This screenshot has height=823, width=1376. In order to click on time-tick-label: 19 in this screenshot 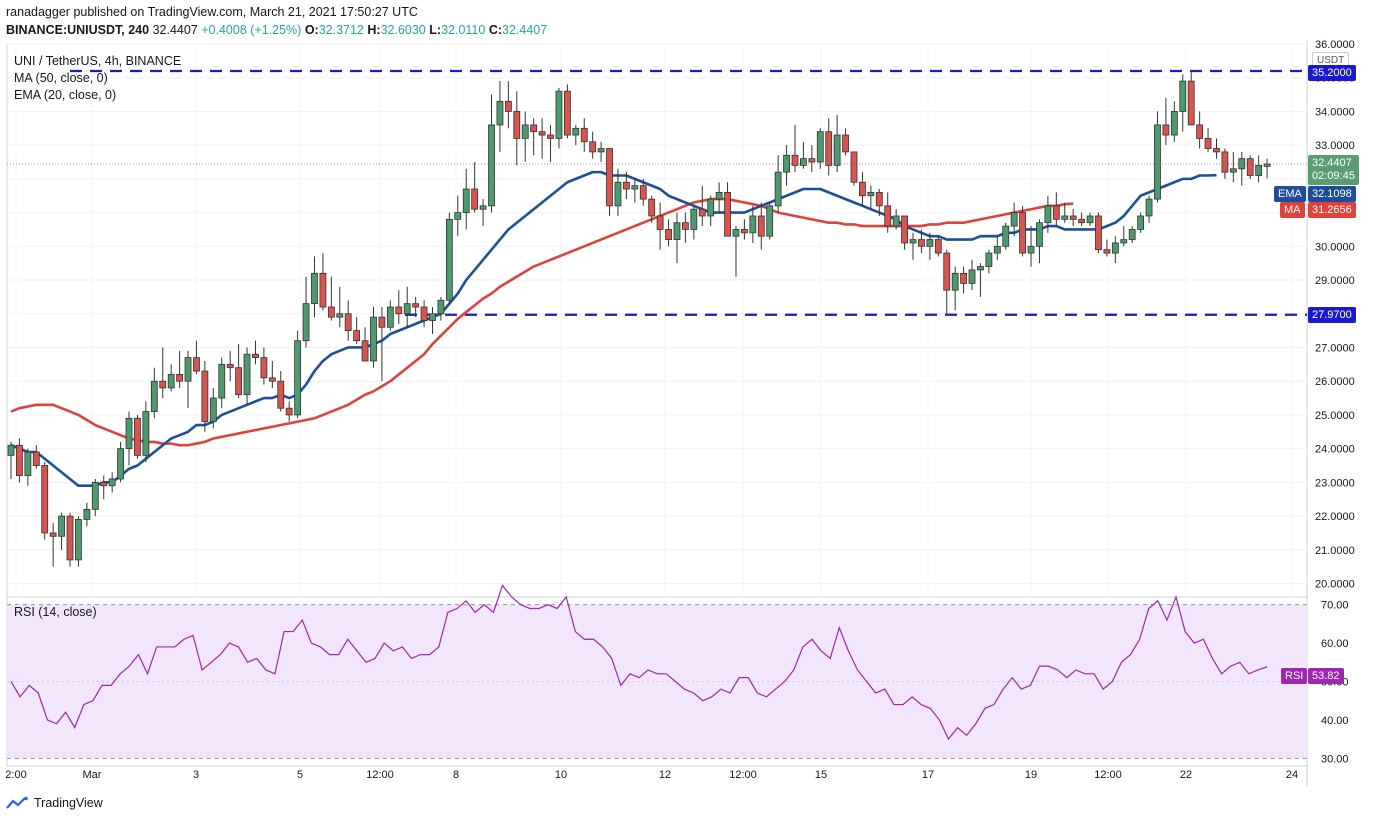, I will do `click(1031, 775)`.